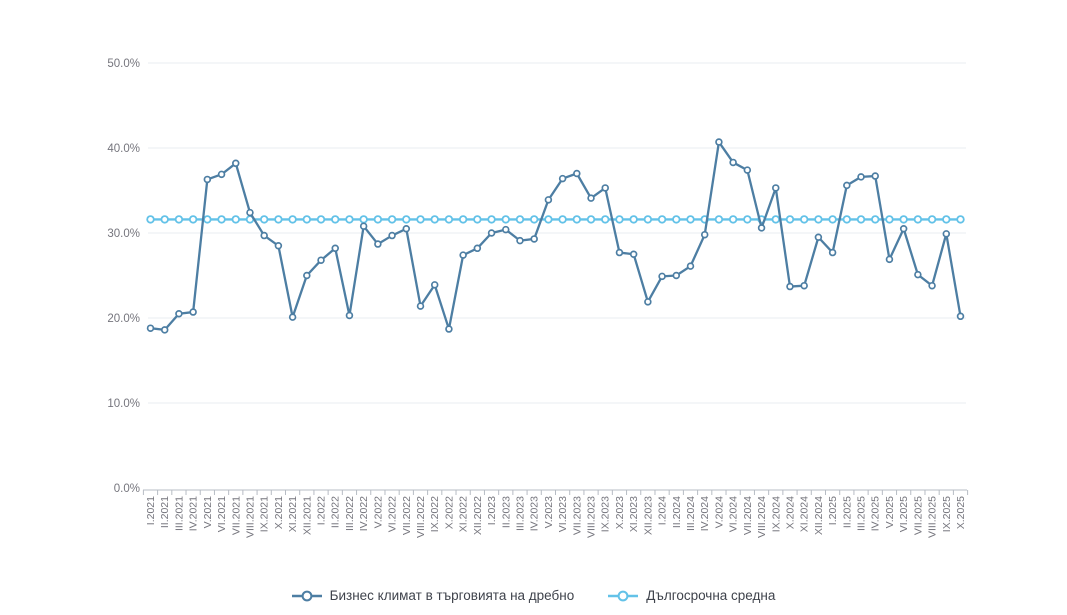 This screenshot has height=615, width=1067. I want to click on legend-item-business-climate: Бизнес климат в търговията на дребно, so click(432, 595).